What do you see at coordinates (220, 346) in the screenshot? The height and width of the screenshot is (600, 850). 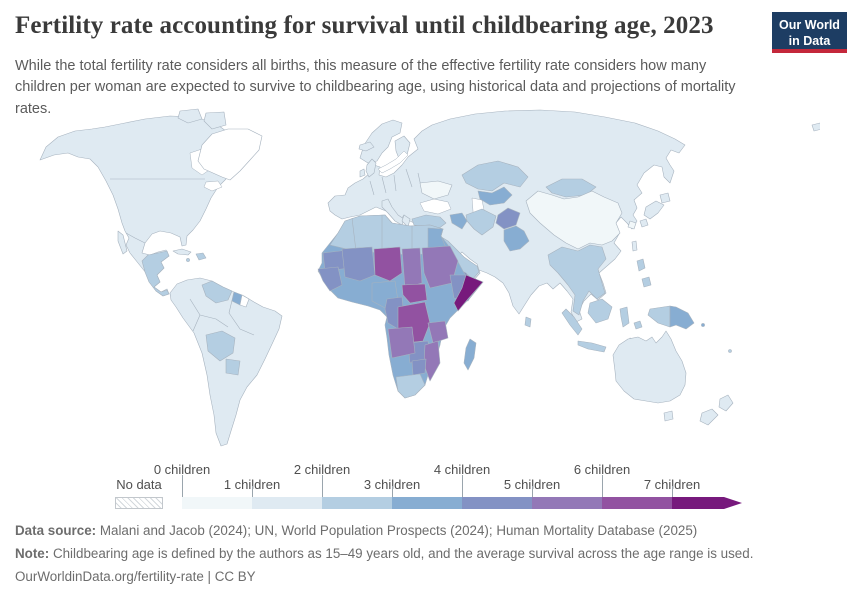 I see `region-bolivia` at bounding box center [220, 346].